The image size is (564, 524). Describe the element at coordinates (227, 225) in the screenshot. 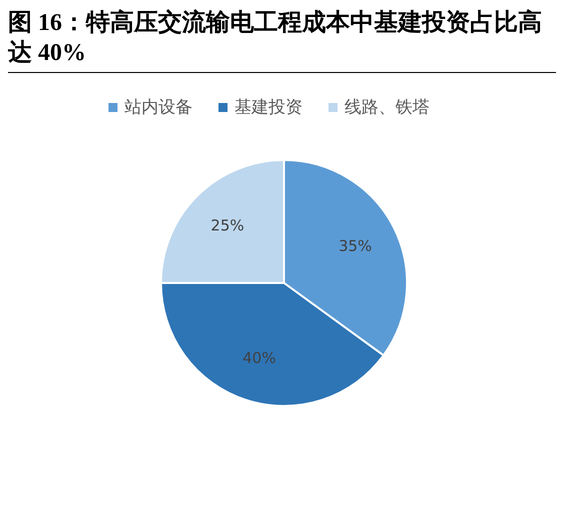

I see `data-label: 25%` at that location.